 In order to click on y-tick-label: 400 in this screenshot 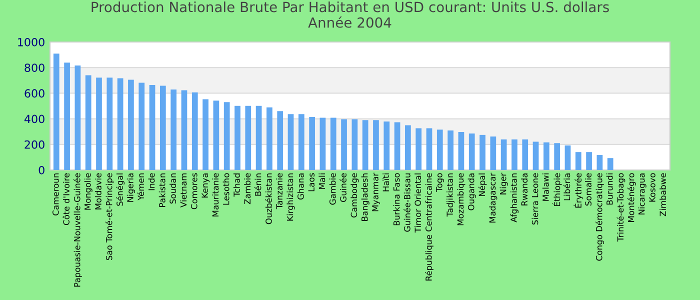, I will do `click(34, 119)`.